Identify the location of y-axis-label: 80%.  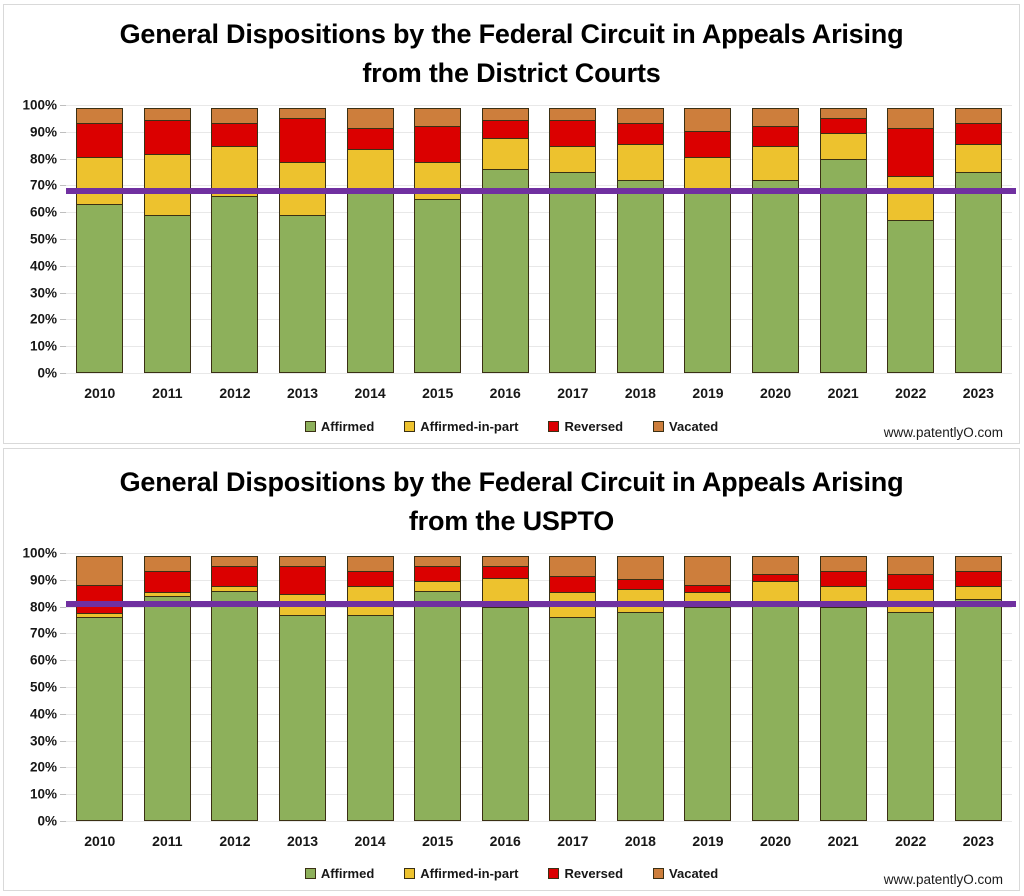
(43, 607).